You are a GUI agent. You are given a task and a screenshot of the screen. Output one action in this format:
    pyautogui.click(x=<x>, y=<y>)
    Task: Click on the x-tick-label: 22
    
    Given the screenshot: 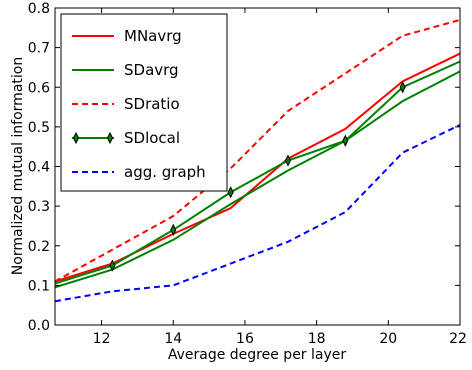 What is the action you would take?
    pyautogui.click(x=458, y=339)
    